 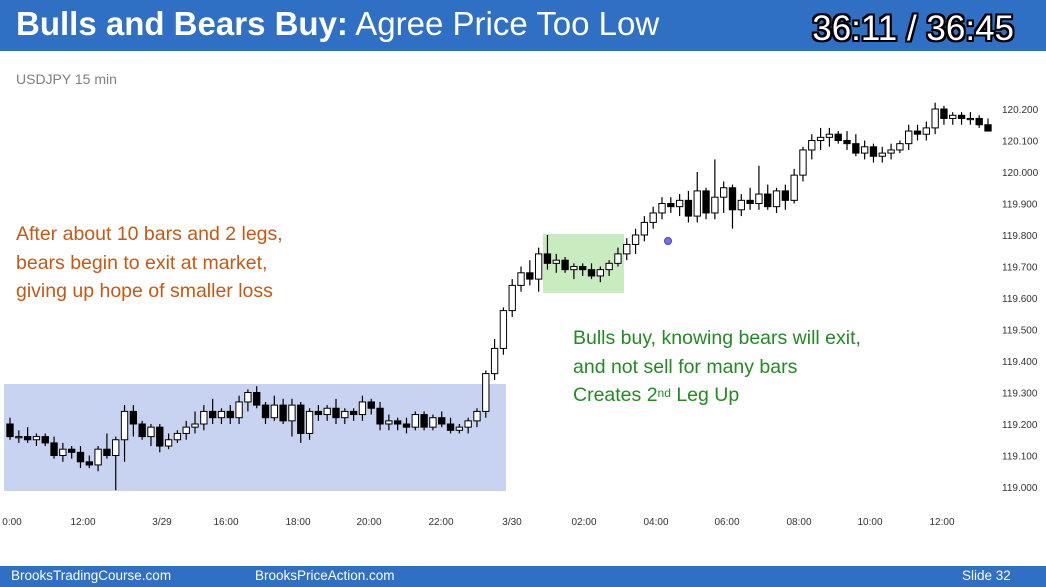 I want to click on y-tick-label: 119.900, so click(x=1020, y=205).